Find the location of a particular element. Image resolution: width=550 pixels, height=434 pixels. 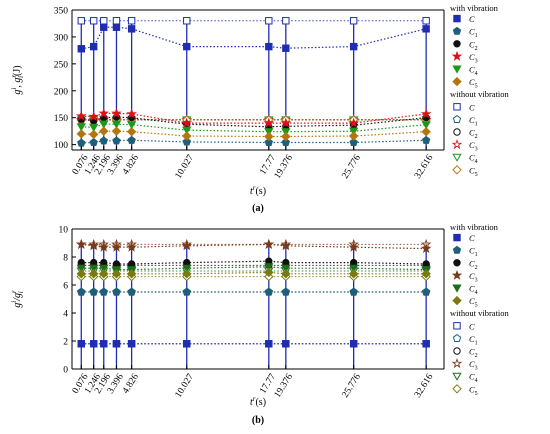

legend-heading-with: with vibration is located at coordinates (474, 227).